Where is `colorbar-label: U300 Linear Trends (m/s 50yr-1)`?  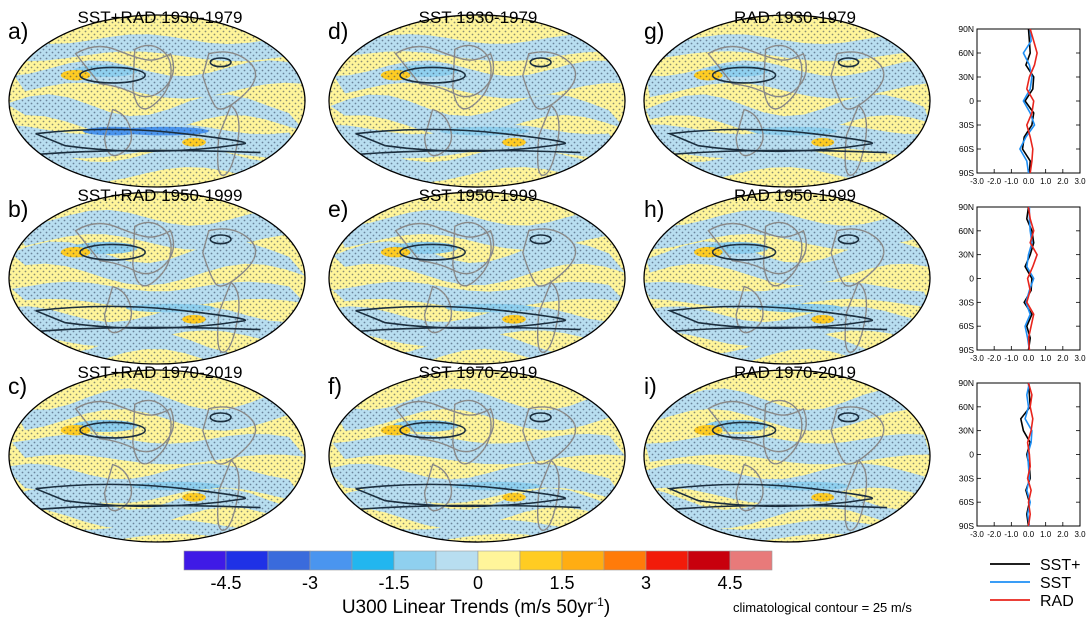
colorbar-label: U300 Linear Trends (m/s 50yr-1) is located at coordinates (476, 606).